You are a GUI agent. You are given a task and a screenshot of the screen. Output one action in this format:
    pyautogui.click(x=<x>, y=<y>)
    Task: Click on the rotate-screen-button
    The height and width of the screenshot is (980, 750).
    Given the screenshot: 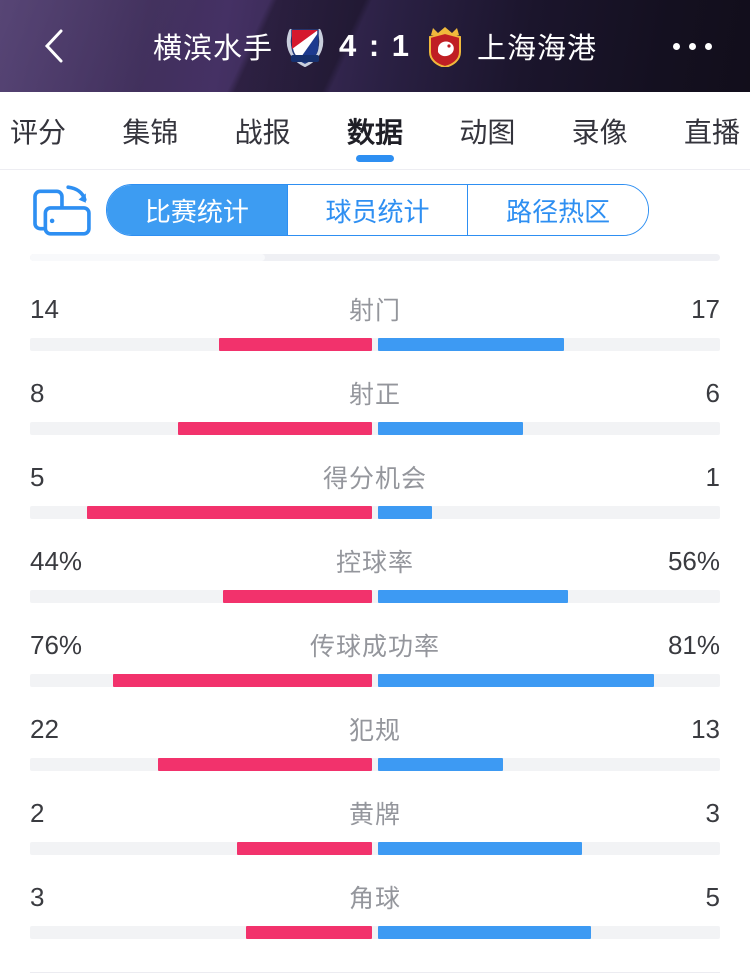 What is the action you would take?
    pyautogui.click(x=67, y=210)
    